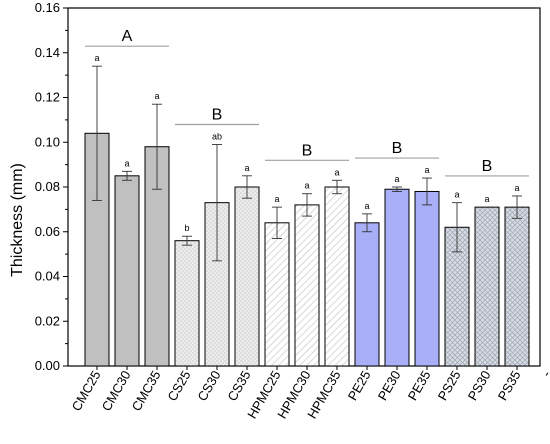 The height and width of the screenshot is (444, 550). Describe the element at coordinates (186, 228) in the screenshot. I see `significance-label: b` at that location.